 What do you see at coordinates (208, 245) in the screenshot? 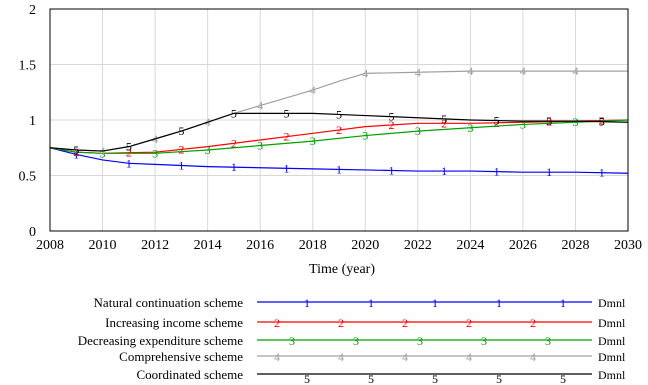
I see `x-tick-label: 2014` at bounding box center [208, 245].